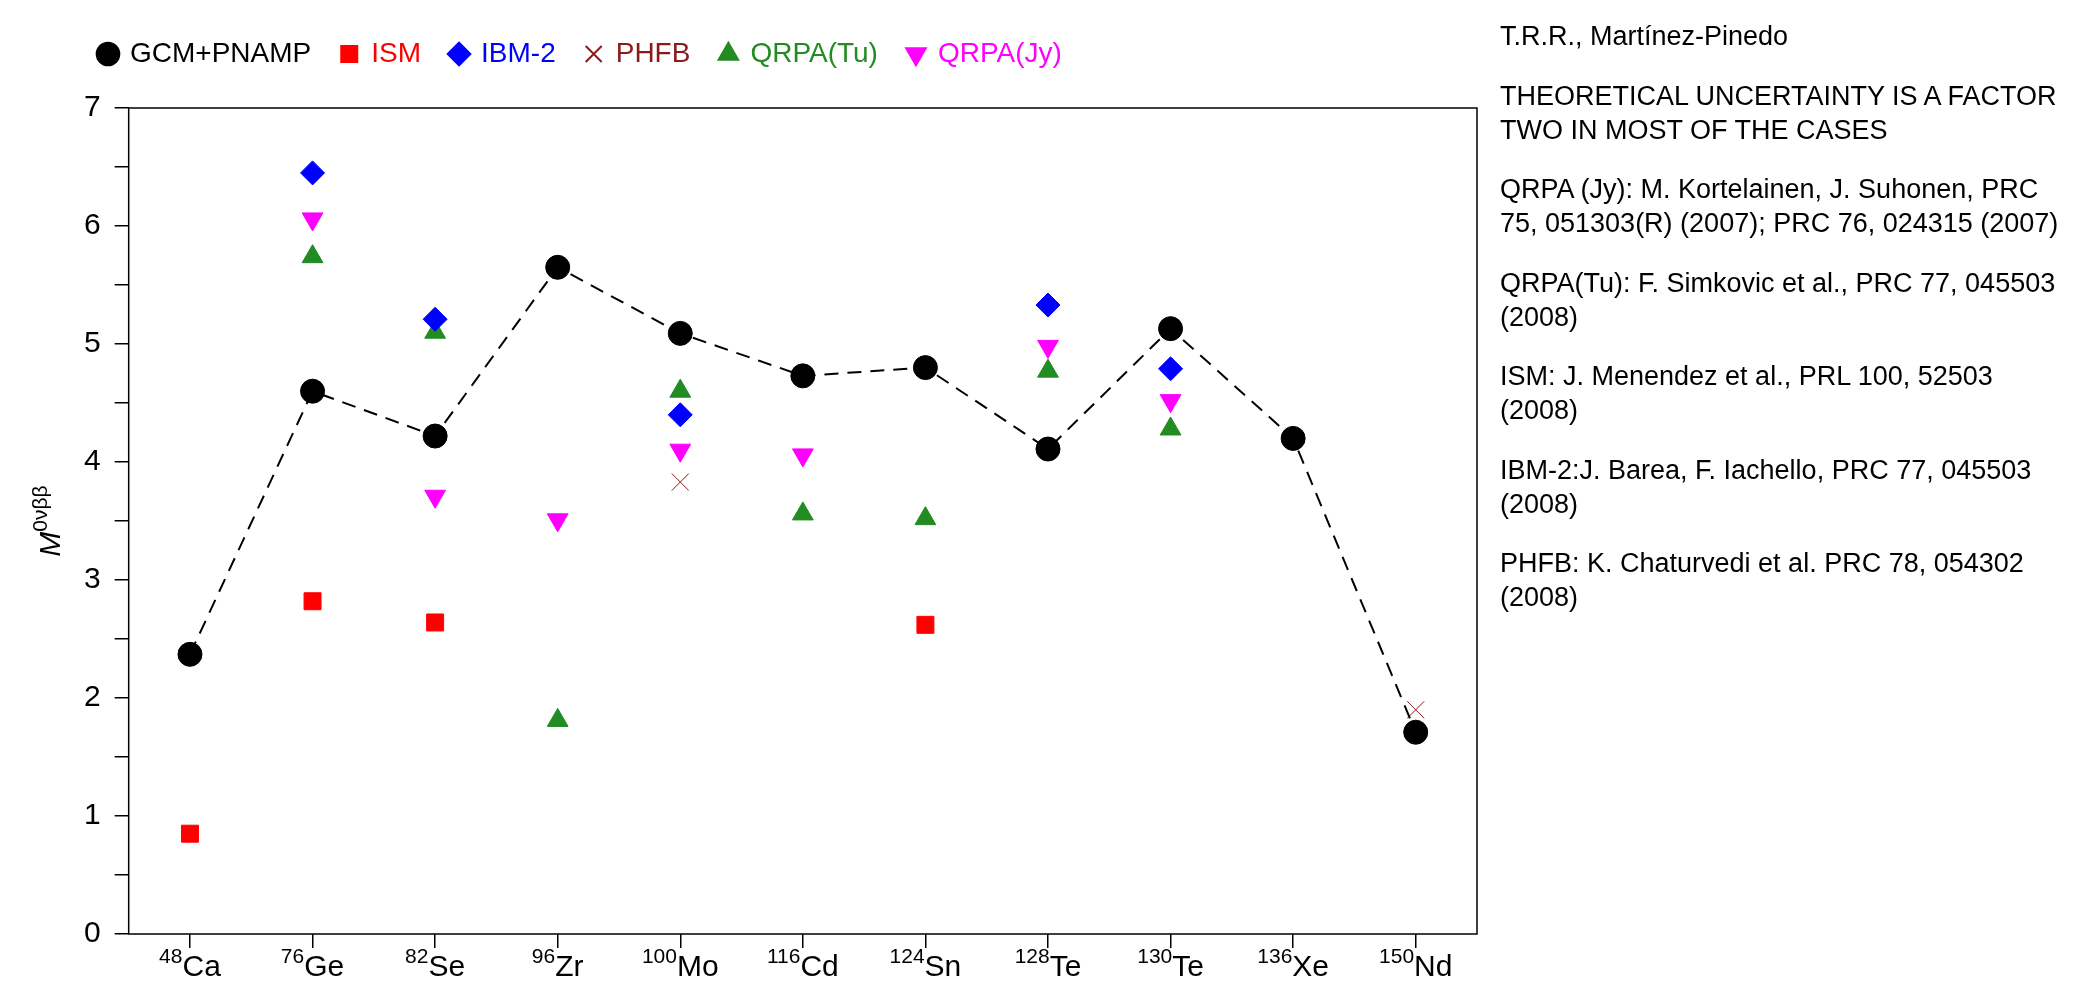  Describe the element at coordinates (92, 932) in the screenshot. I see `y-tick-label: 0` at that location.